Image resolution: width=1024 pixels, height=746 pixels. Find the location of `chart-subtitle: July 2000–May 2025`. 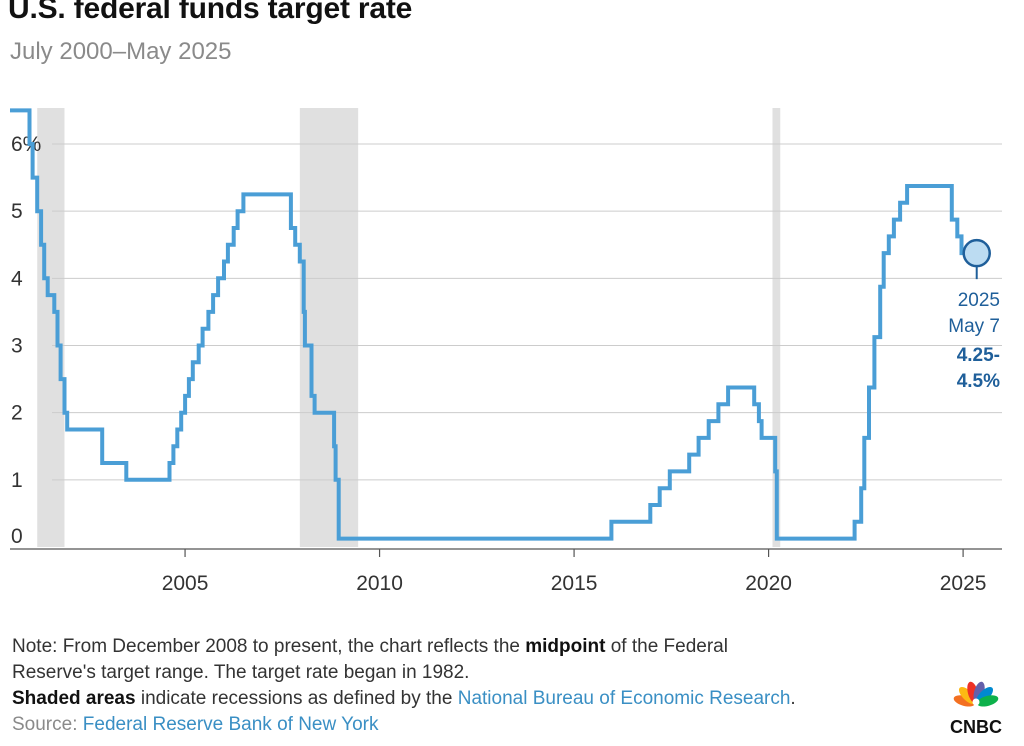

chart-subtitle: July 2000–May 2025 is located at coordinates (121, 51).